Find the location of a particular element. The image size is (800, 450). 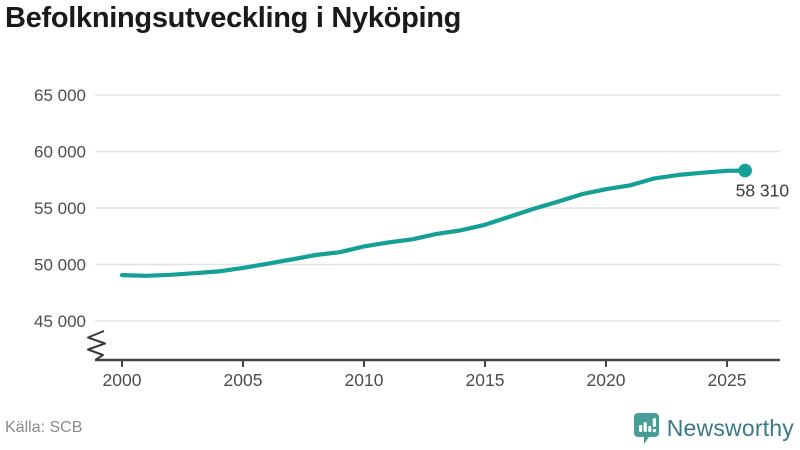

y-tick-label: 60 000 is located at coordinates (60, 152).